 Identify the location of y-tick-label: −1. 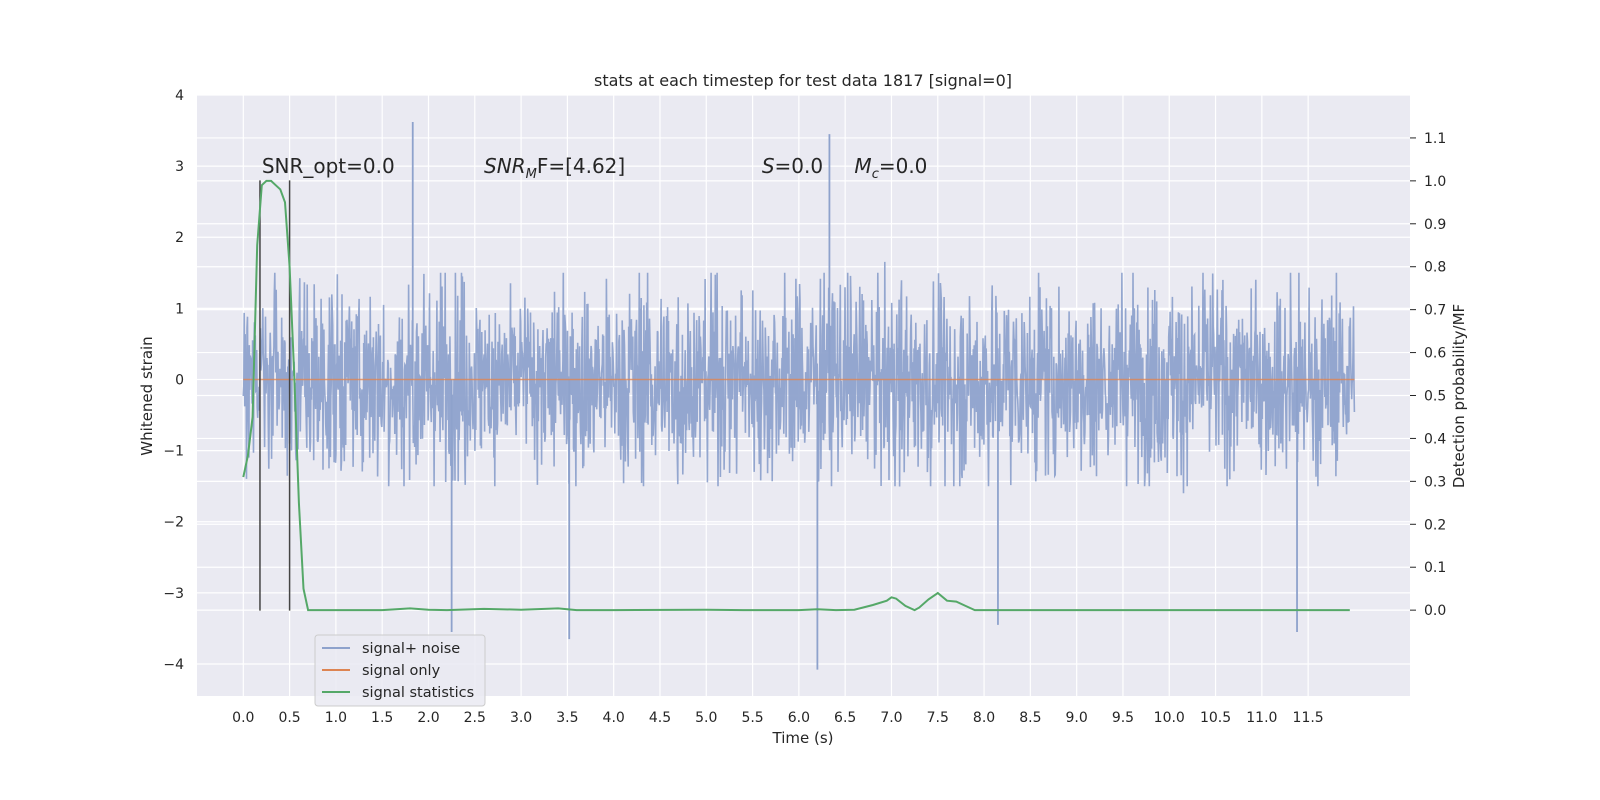
(173, 452).